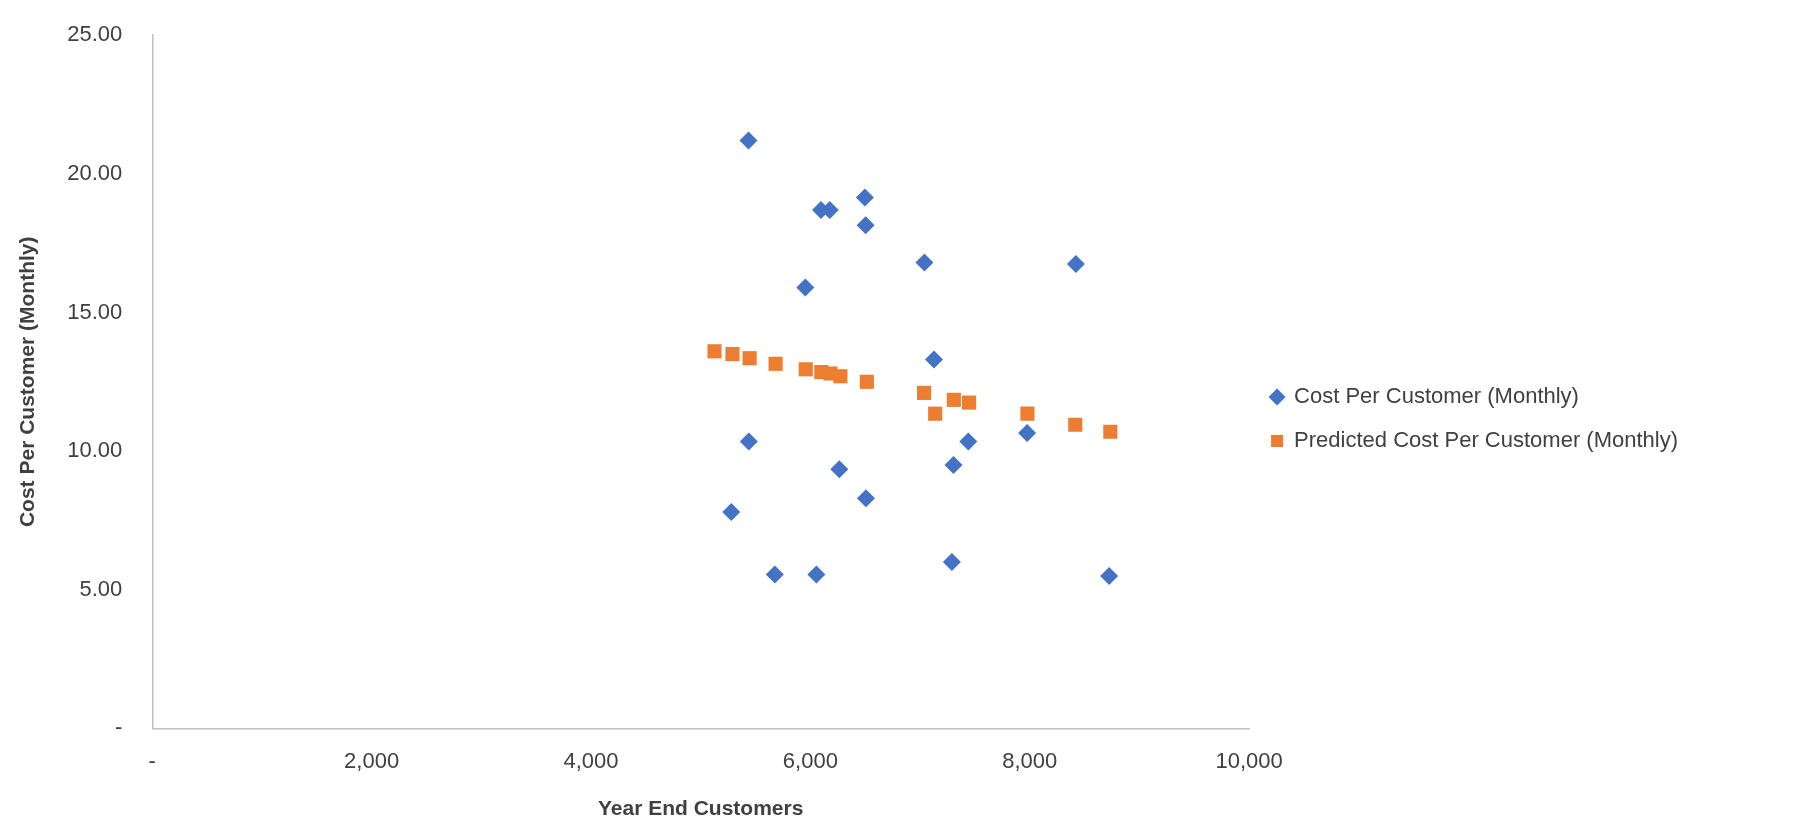  What do you see at coordinates (372, 760) in the screenshot?
I see `x-tick-label: 2,000` at bounding box center [372, 760].